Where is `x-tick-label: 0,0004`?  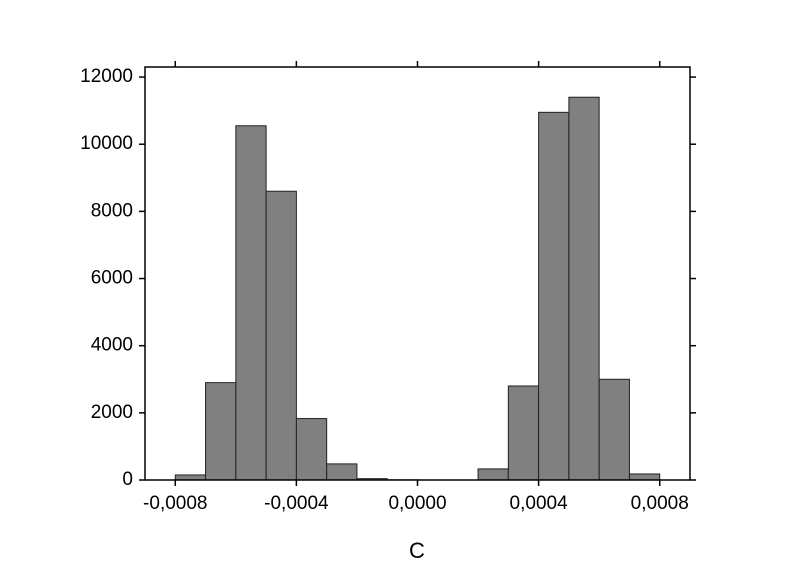
x-tick-label: 0,0004 is located at coordinates (539, 503).